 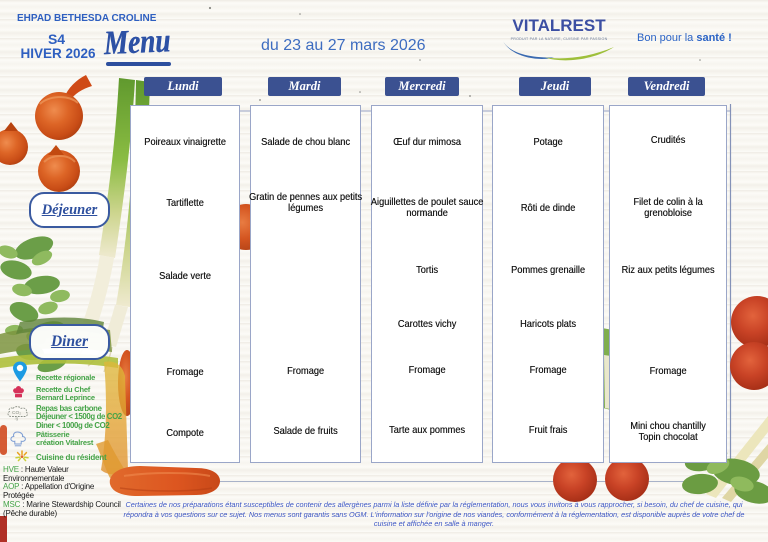 I want to click on svg-text: CO₂, so click(x=16, y=413).